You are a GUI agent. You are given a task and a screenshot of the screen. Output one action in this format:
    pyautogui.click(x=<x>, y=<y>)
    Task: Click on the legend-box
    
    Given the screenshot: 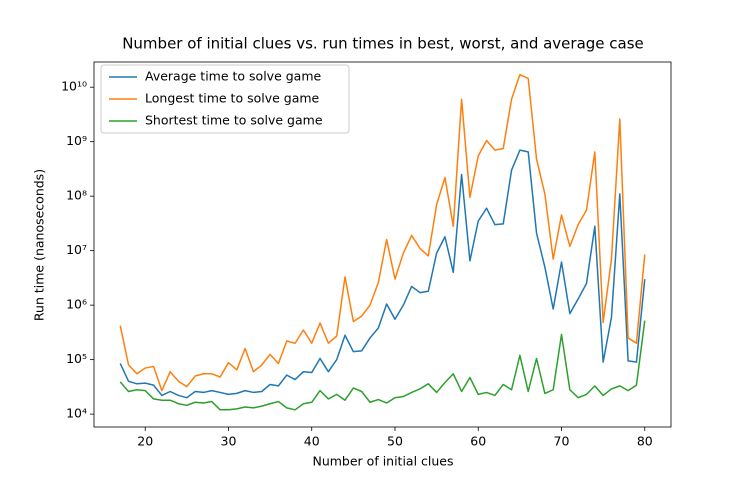 What is the action you would take?
    pyautogui.click(x=225, y=99)
    